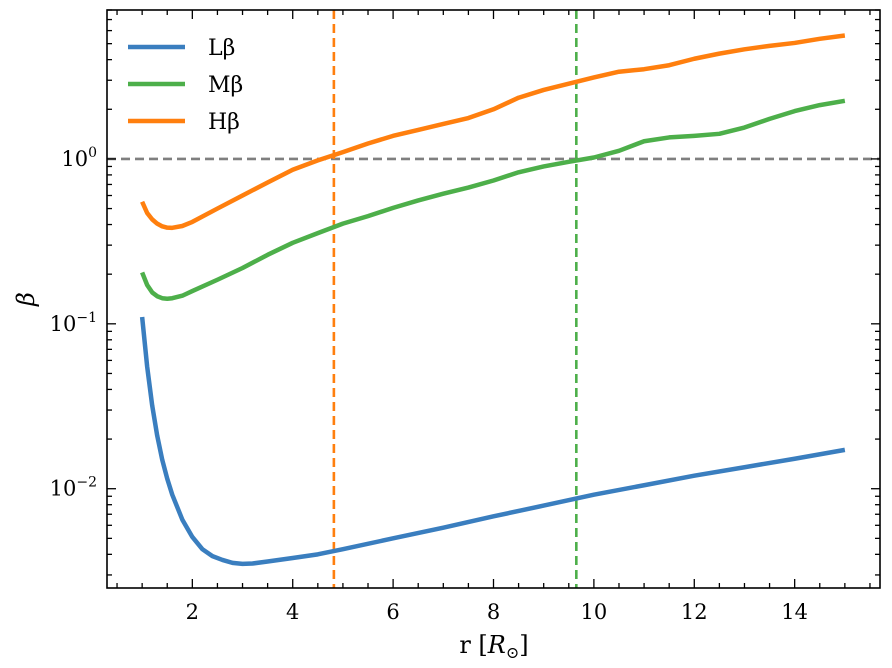 The height and width of the screenshot is (668, 892). Describe the element at coordinates (594, 612) in the screenshot. I see `x-tick-label: 10` at that location.